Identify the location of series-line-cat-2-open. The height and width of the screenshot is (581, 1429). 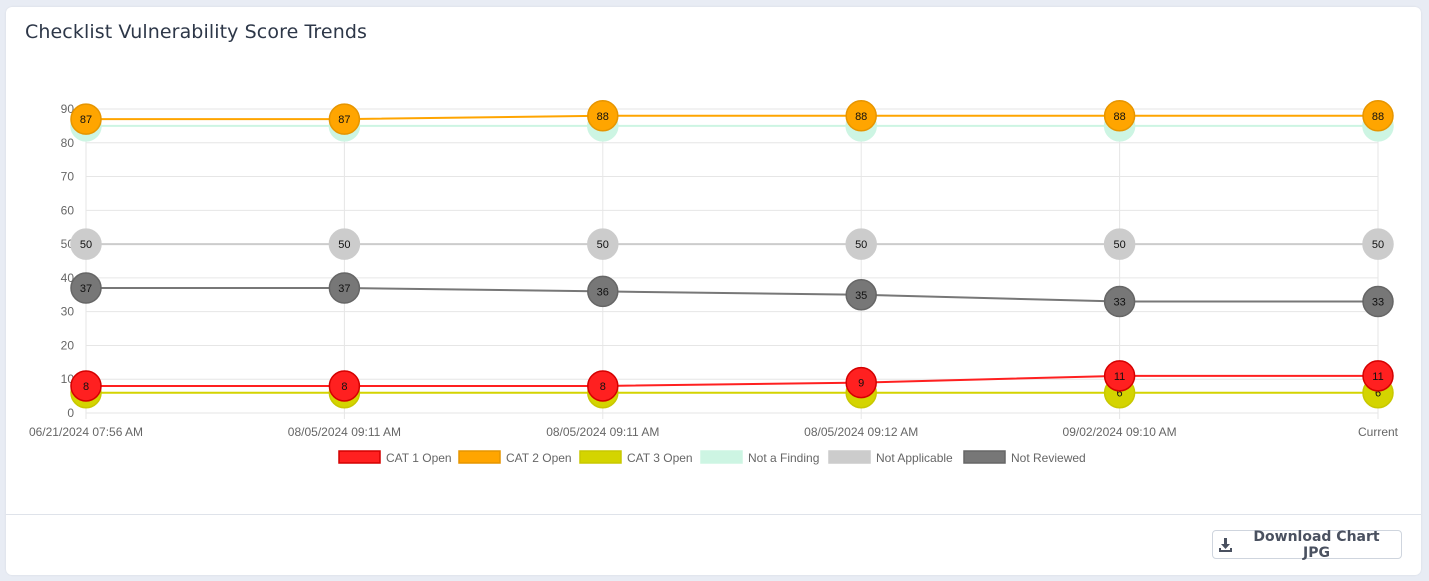
(732, 117).